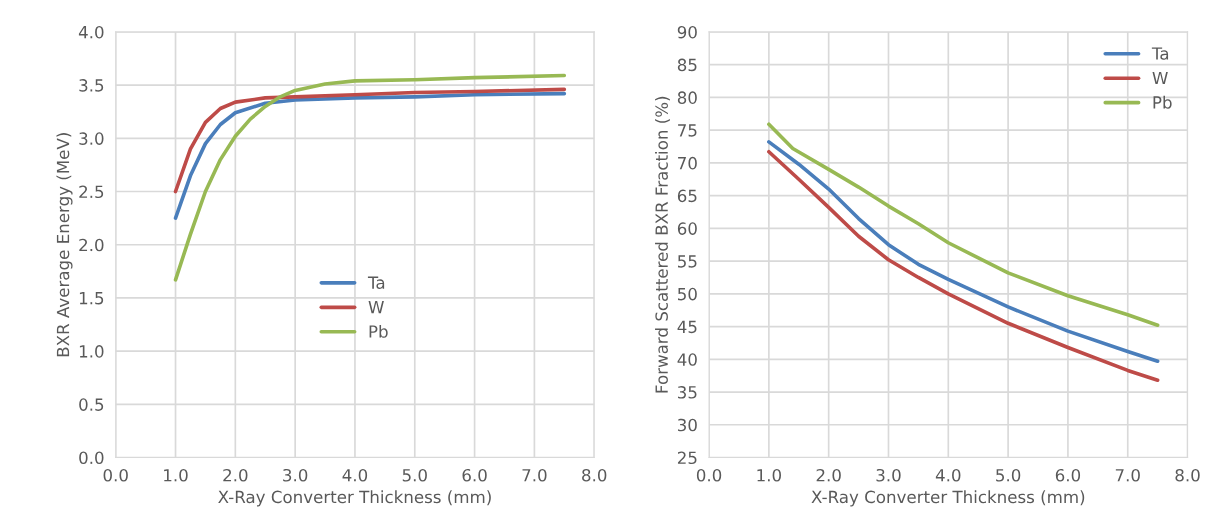 The height and width of the screenshot is (532, 1218). Describe the element at coordinates (687, 392) in the screenshot. I see `y-tick-label: 35` at that location.